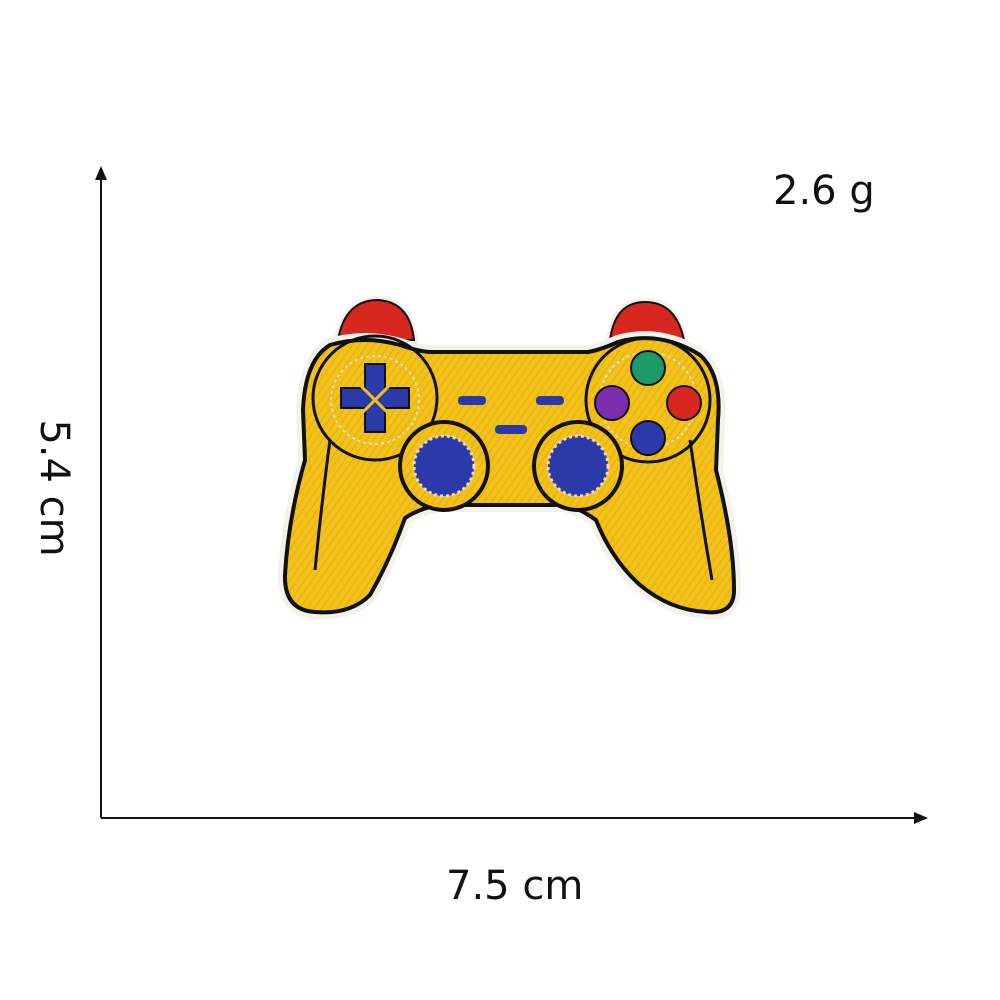  Describe the element at coordinates (376, 319) in the screenshot. I see `shoulder-button-left-icon` at that location.